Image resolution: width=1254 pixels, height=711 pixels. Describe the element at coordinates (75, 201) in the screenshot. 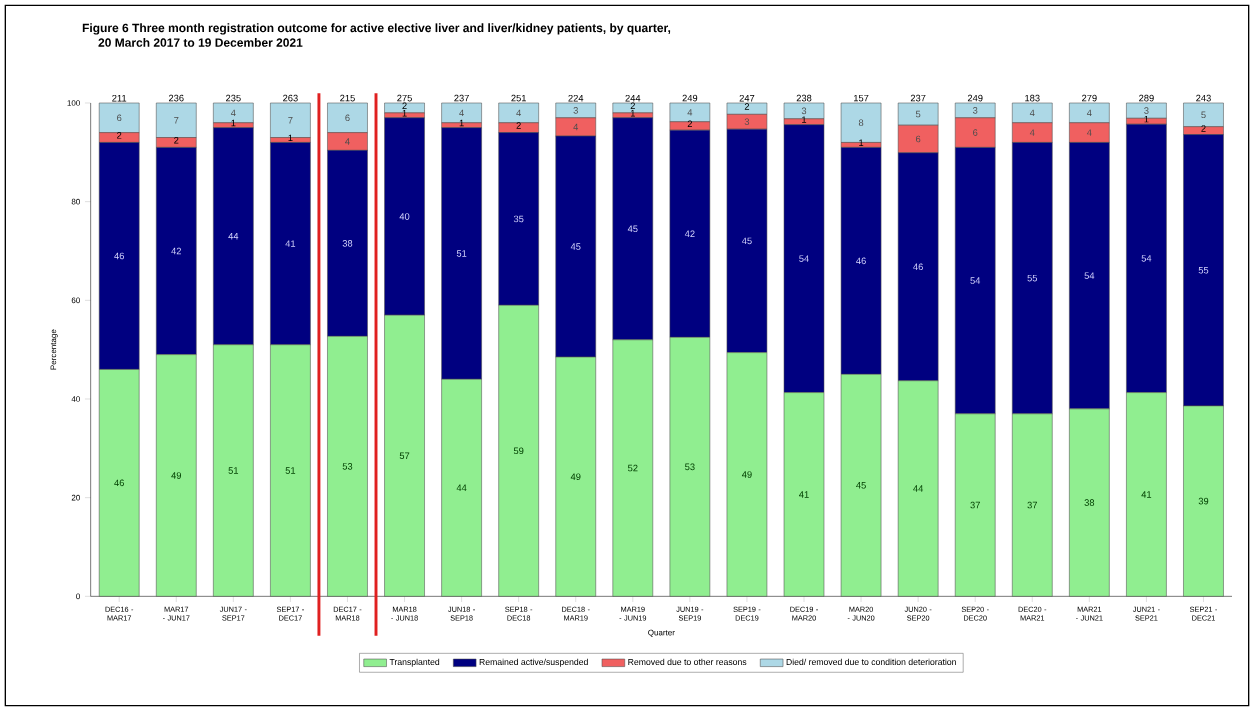

I see `y-tick-label: 80` at that location.